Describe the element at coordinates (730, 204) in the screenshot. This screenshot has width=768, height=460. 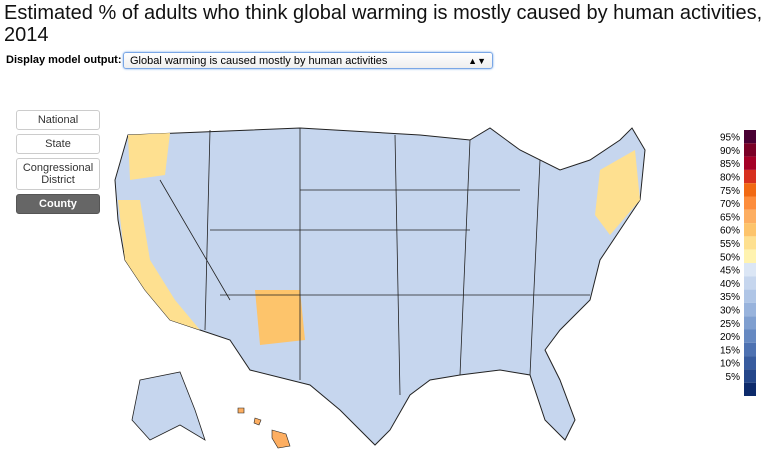
I see `legend-label: 70%` at that location.